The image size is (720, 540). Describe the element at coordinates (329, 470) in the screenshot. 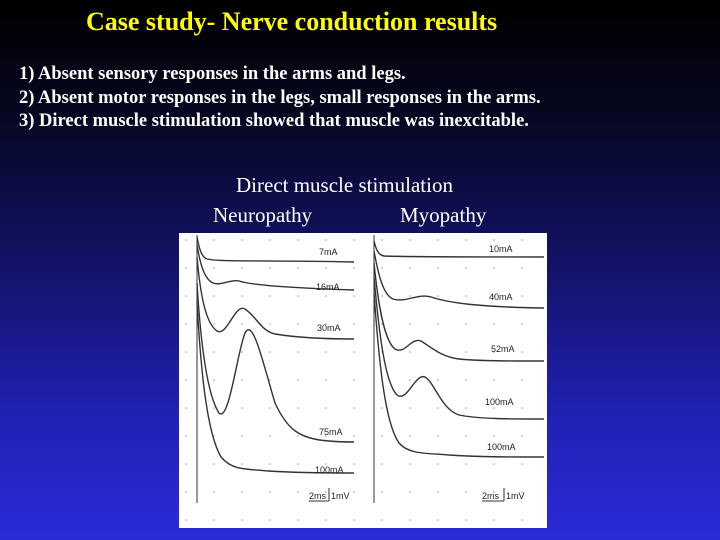

I see `neuropathy-trace-5-label: 100mA` at that location.